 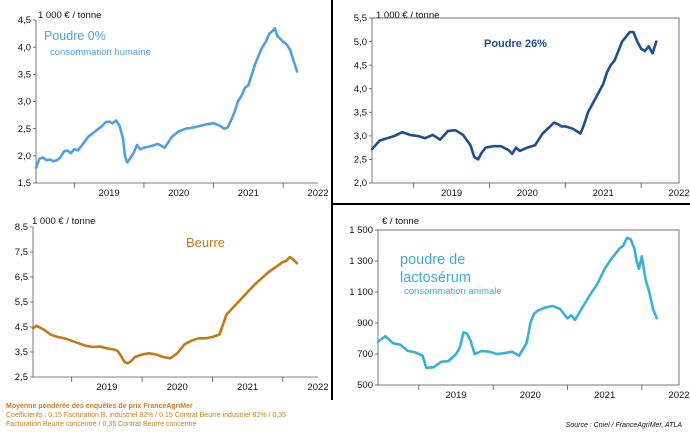 I want to click on y-tick-label: 7,5, so click(x=21, y=252).